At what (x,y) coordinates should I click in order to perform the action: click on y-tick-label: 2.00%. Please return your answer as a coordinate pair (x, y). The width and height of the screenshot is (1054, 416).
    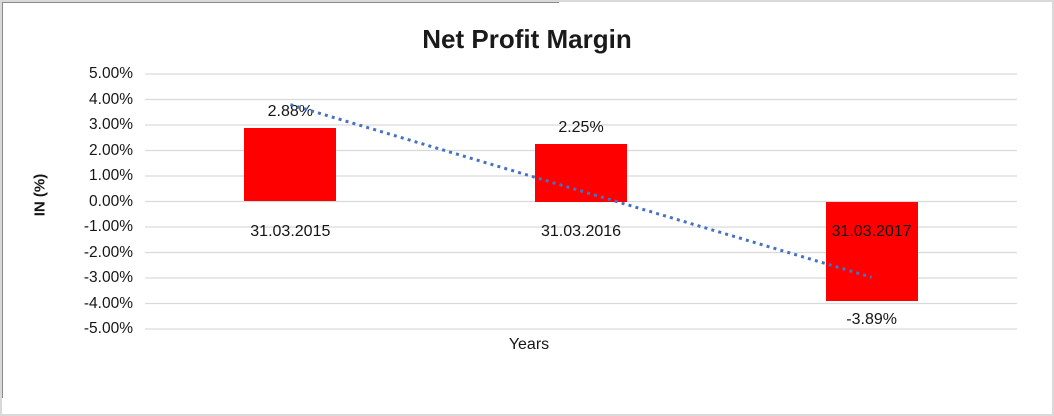
    Looking at the image, I should click on (111, 150).